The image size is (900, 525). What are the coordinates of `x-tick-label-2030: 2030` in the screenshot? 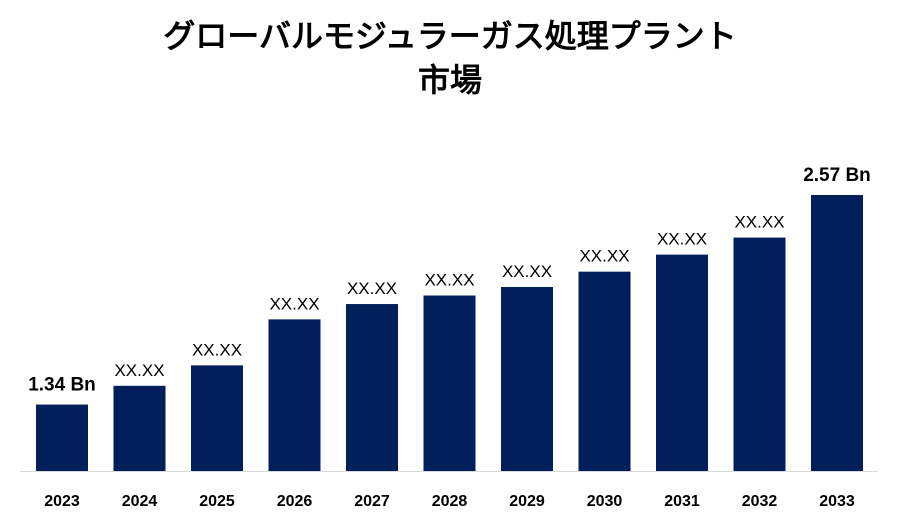 It's located at (605, 501).